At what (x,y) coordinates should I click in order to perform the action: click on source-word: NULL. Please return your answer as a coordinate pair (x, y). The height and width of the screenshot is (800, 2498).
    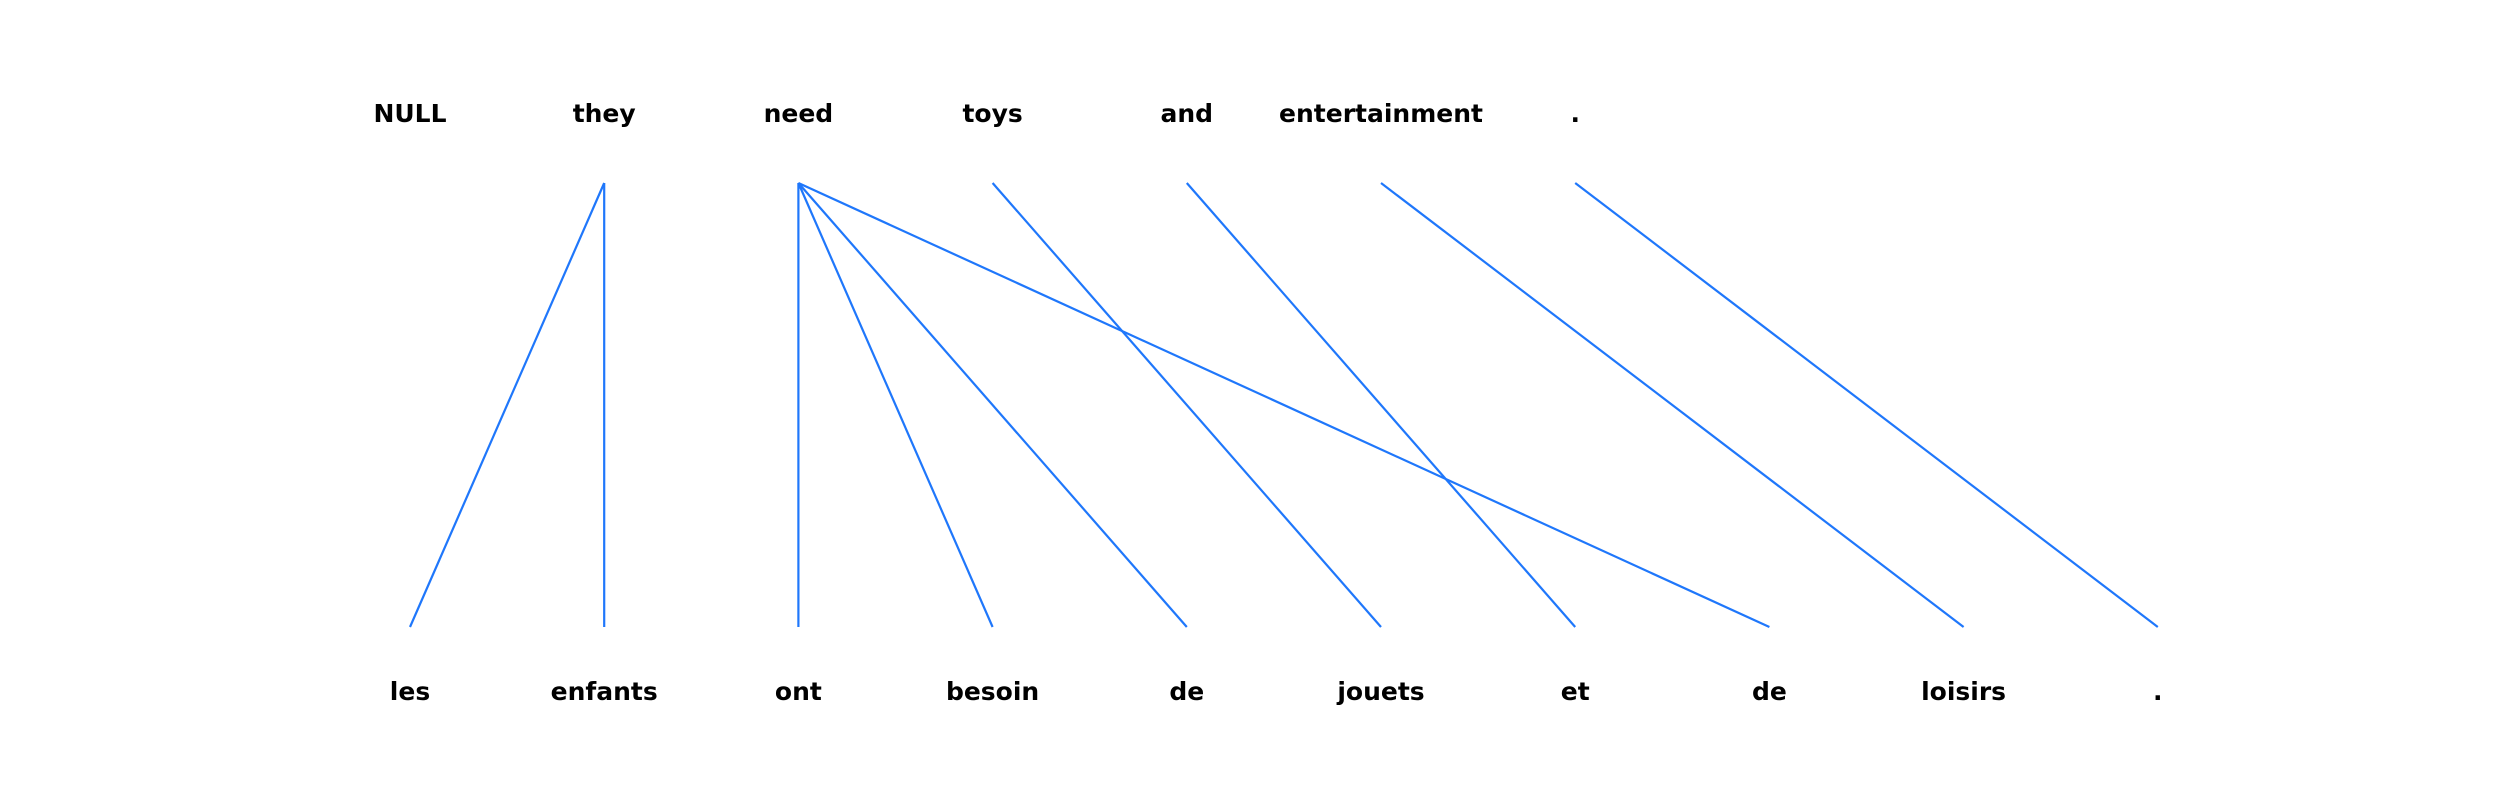
    Looking at the image, I should click on (409, 113).